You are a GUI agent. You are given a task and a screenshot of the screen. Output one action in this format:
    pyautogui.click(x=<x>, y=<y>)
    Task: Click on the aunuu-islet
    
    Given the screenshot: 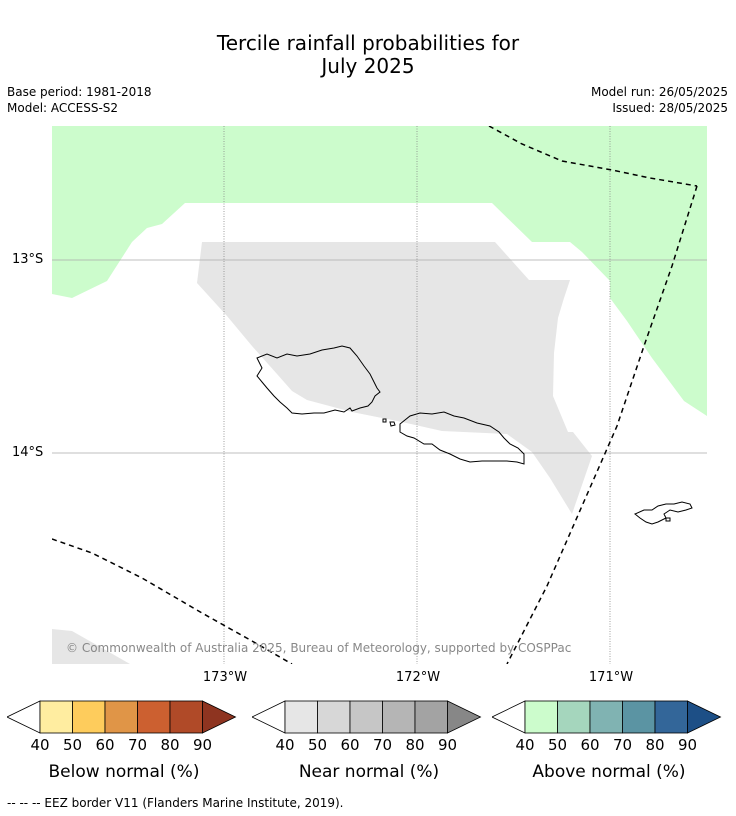 What is the action you would take?
    pyautogui.click(x=668, y=519)
    